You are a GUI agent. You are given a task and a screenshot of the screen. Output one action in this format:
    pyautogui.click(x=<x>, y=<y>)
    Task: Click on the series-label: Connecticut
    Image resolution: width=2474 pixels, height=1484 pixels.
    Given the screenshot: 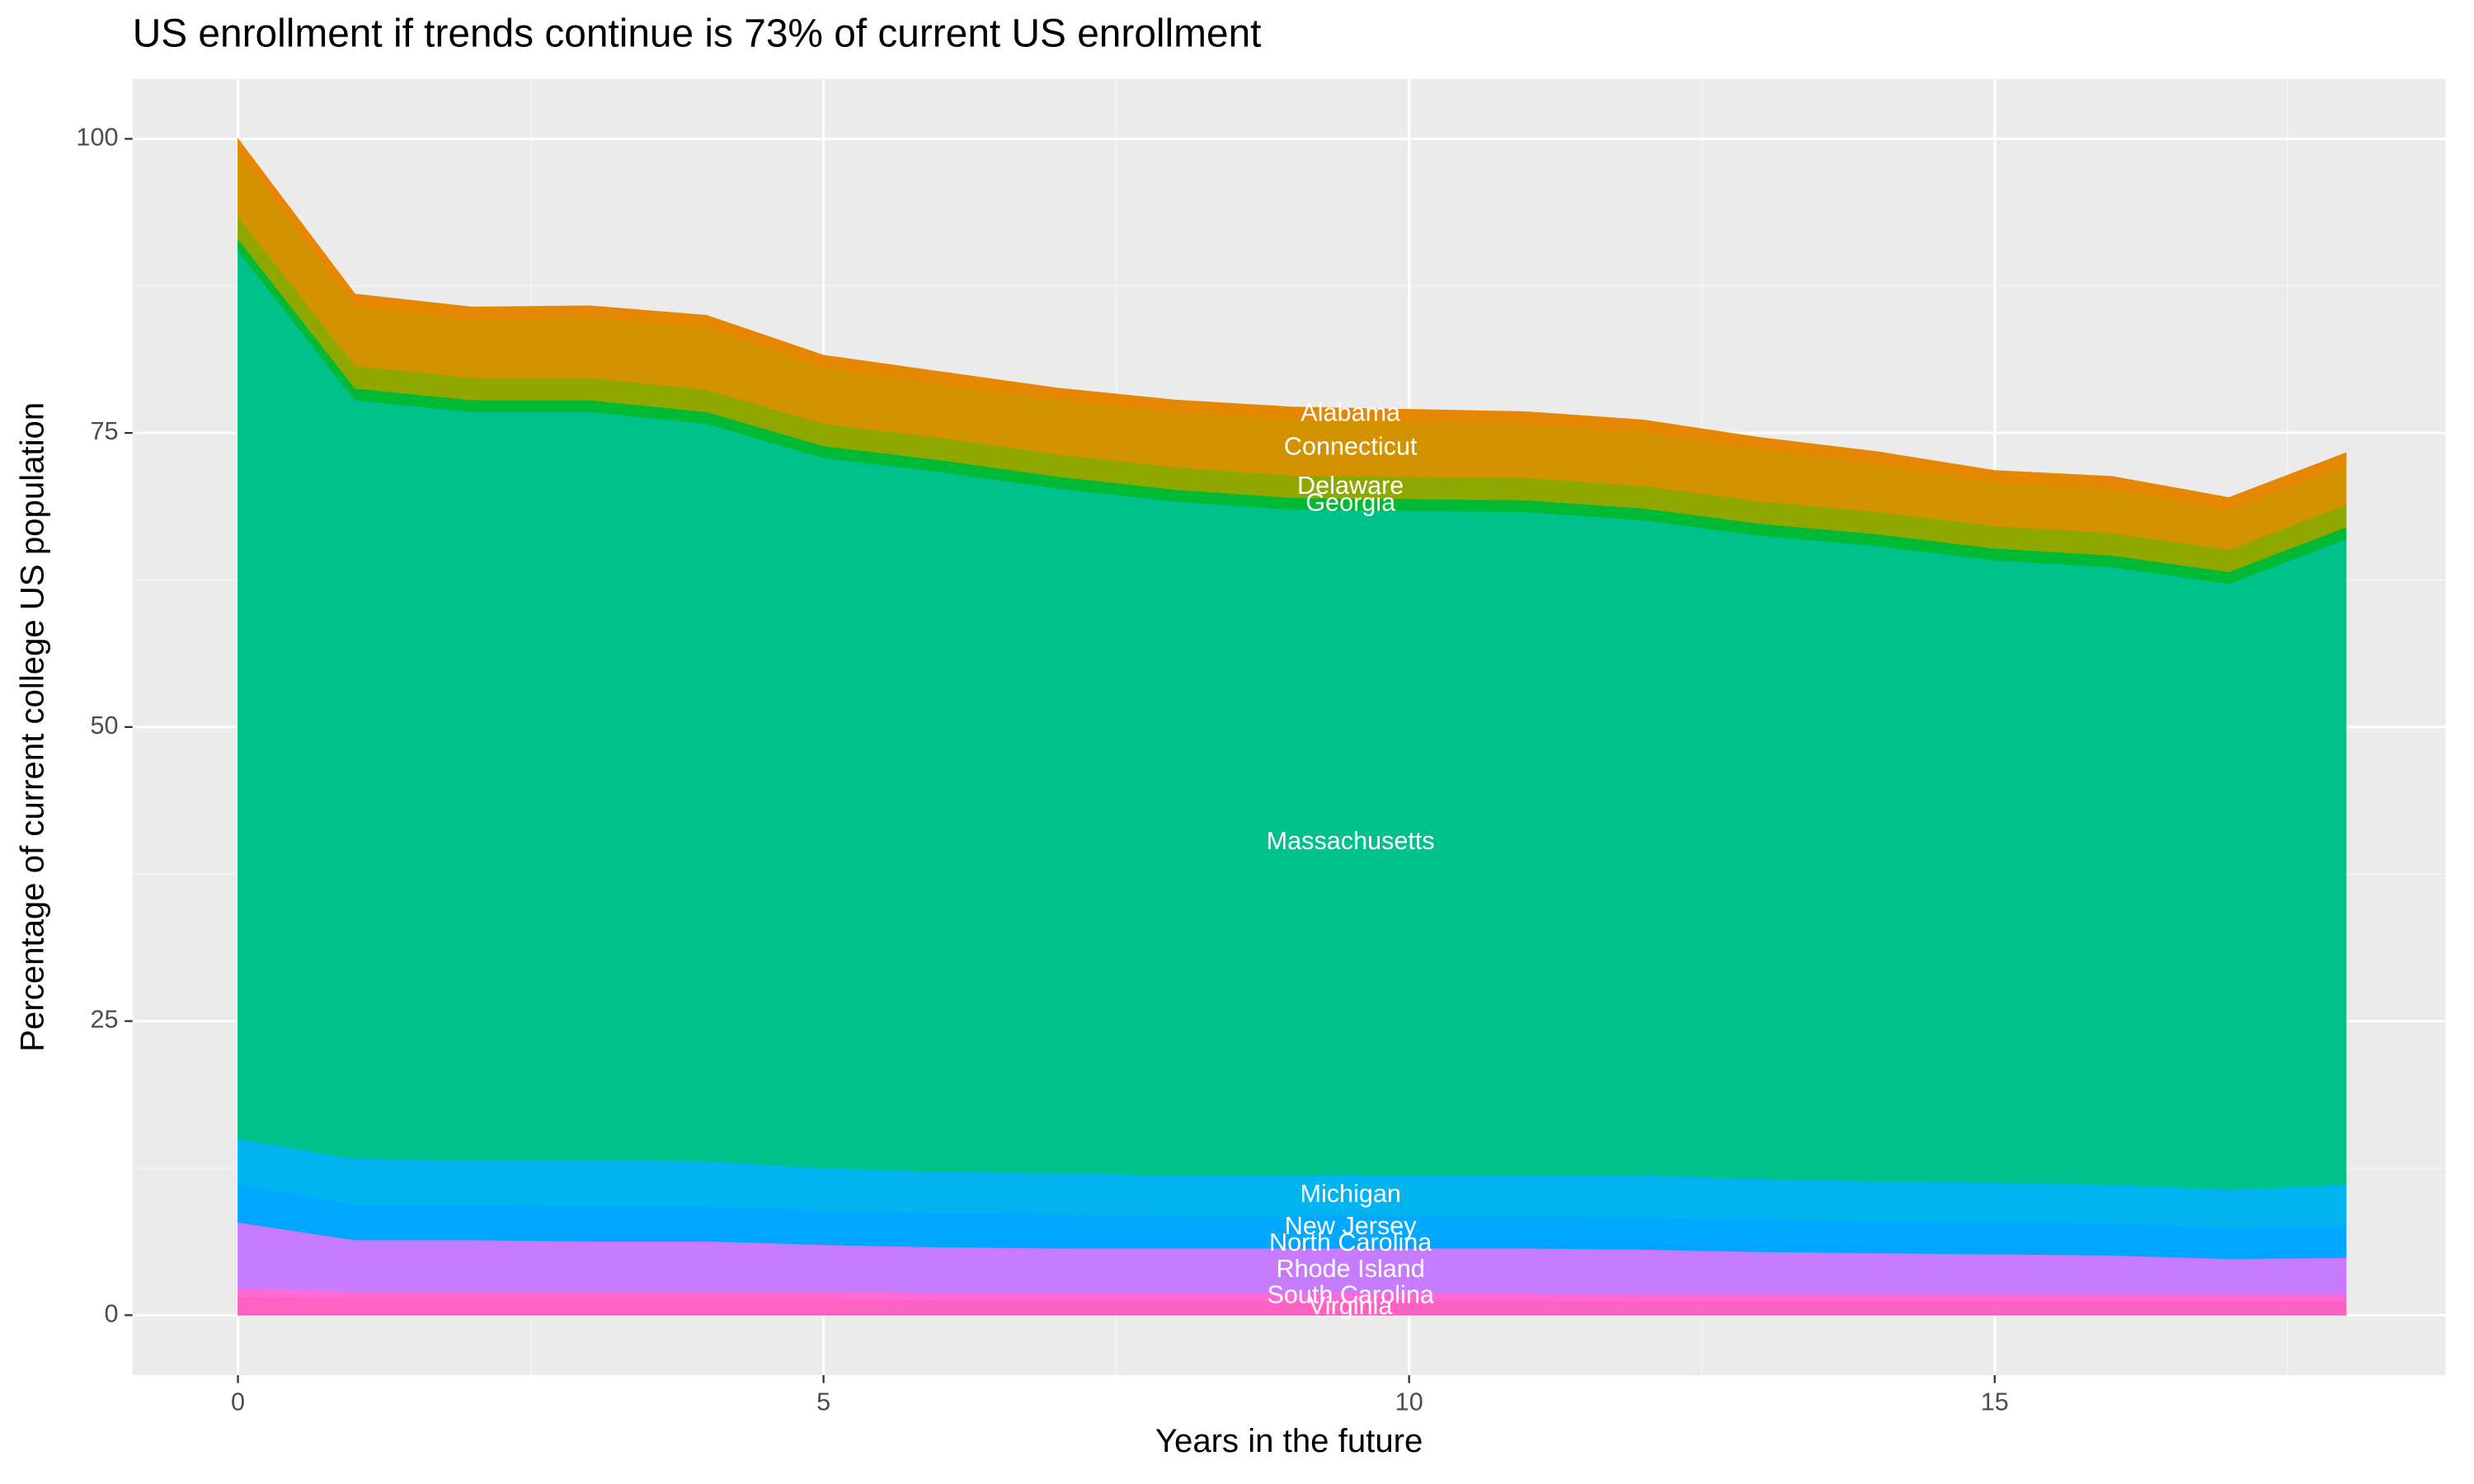 What is the action you would take?
    pyautogui.click(x=1351, y=446)
    